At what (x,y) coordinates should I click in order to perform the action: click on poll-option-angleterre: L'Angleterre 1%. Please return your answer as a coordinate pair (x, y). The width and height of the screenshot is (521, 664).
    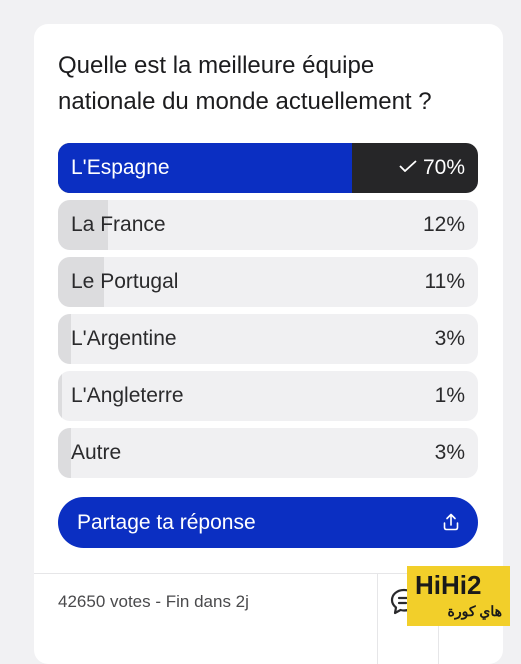
    Looking at the image, I should click on (268, 396).